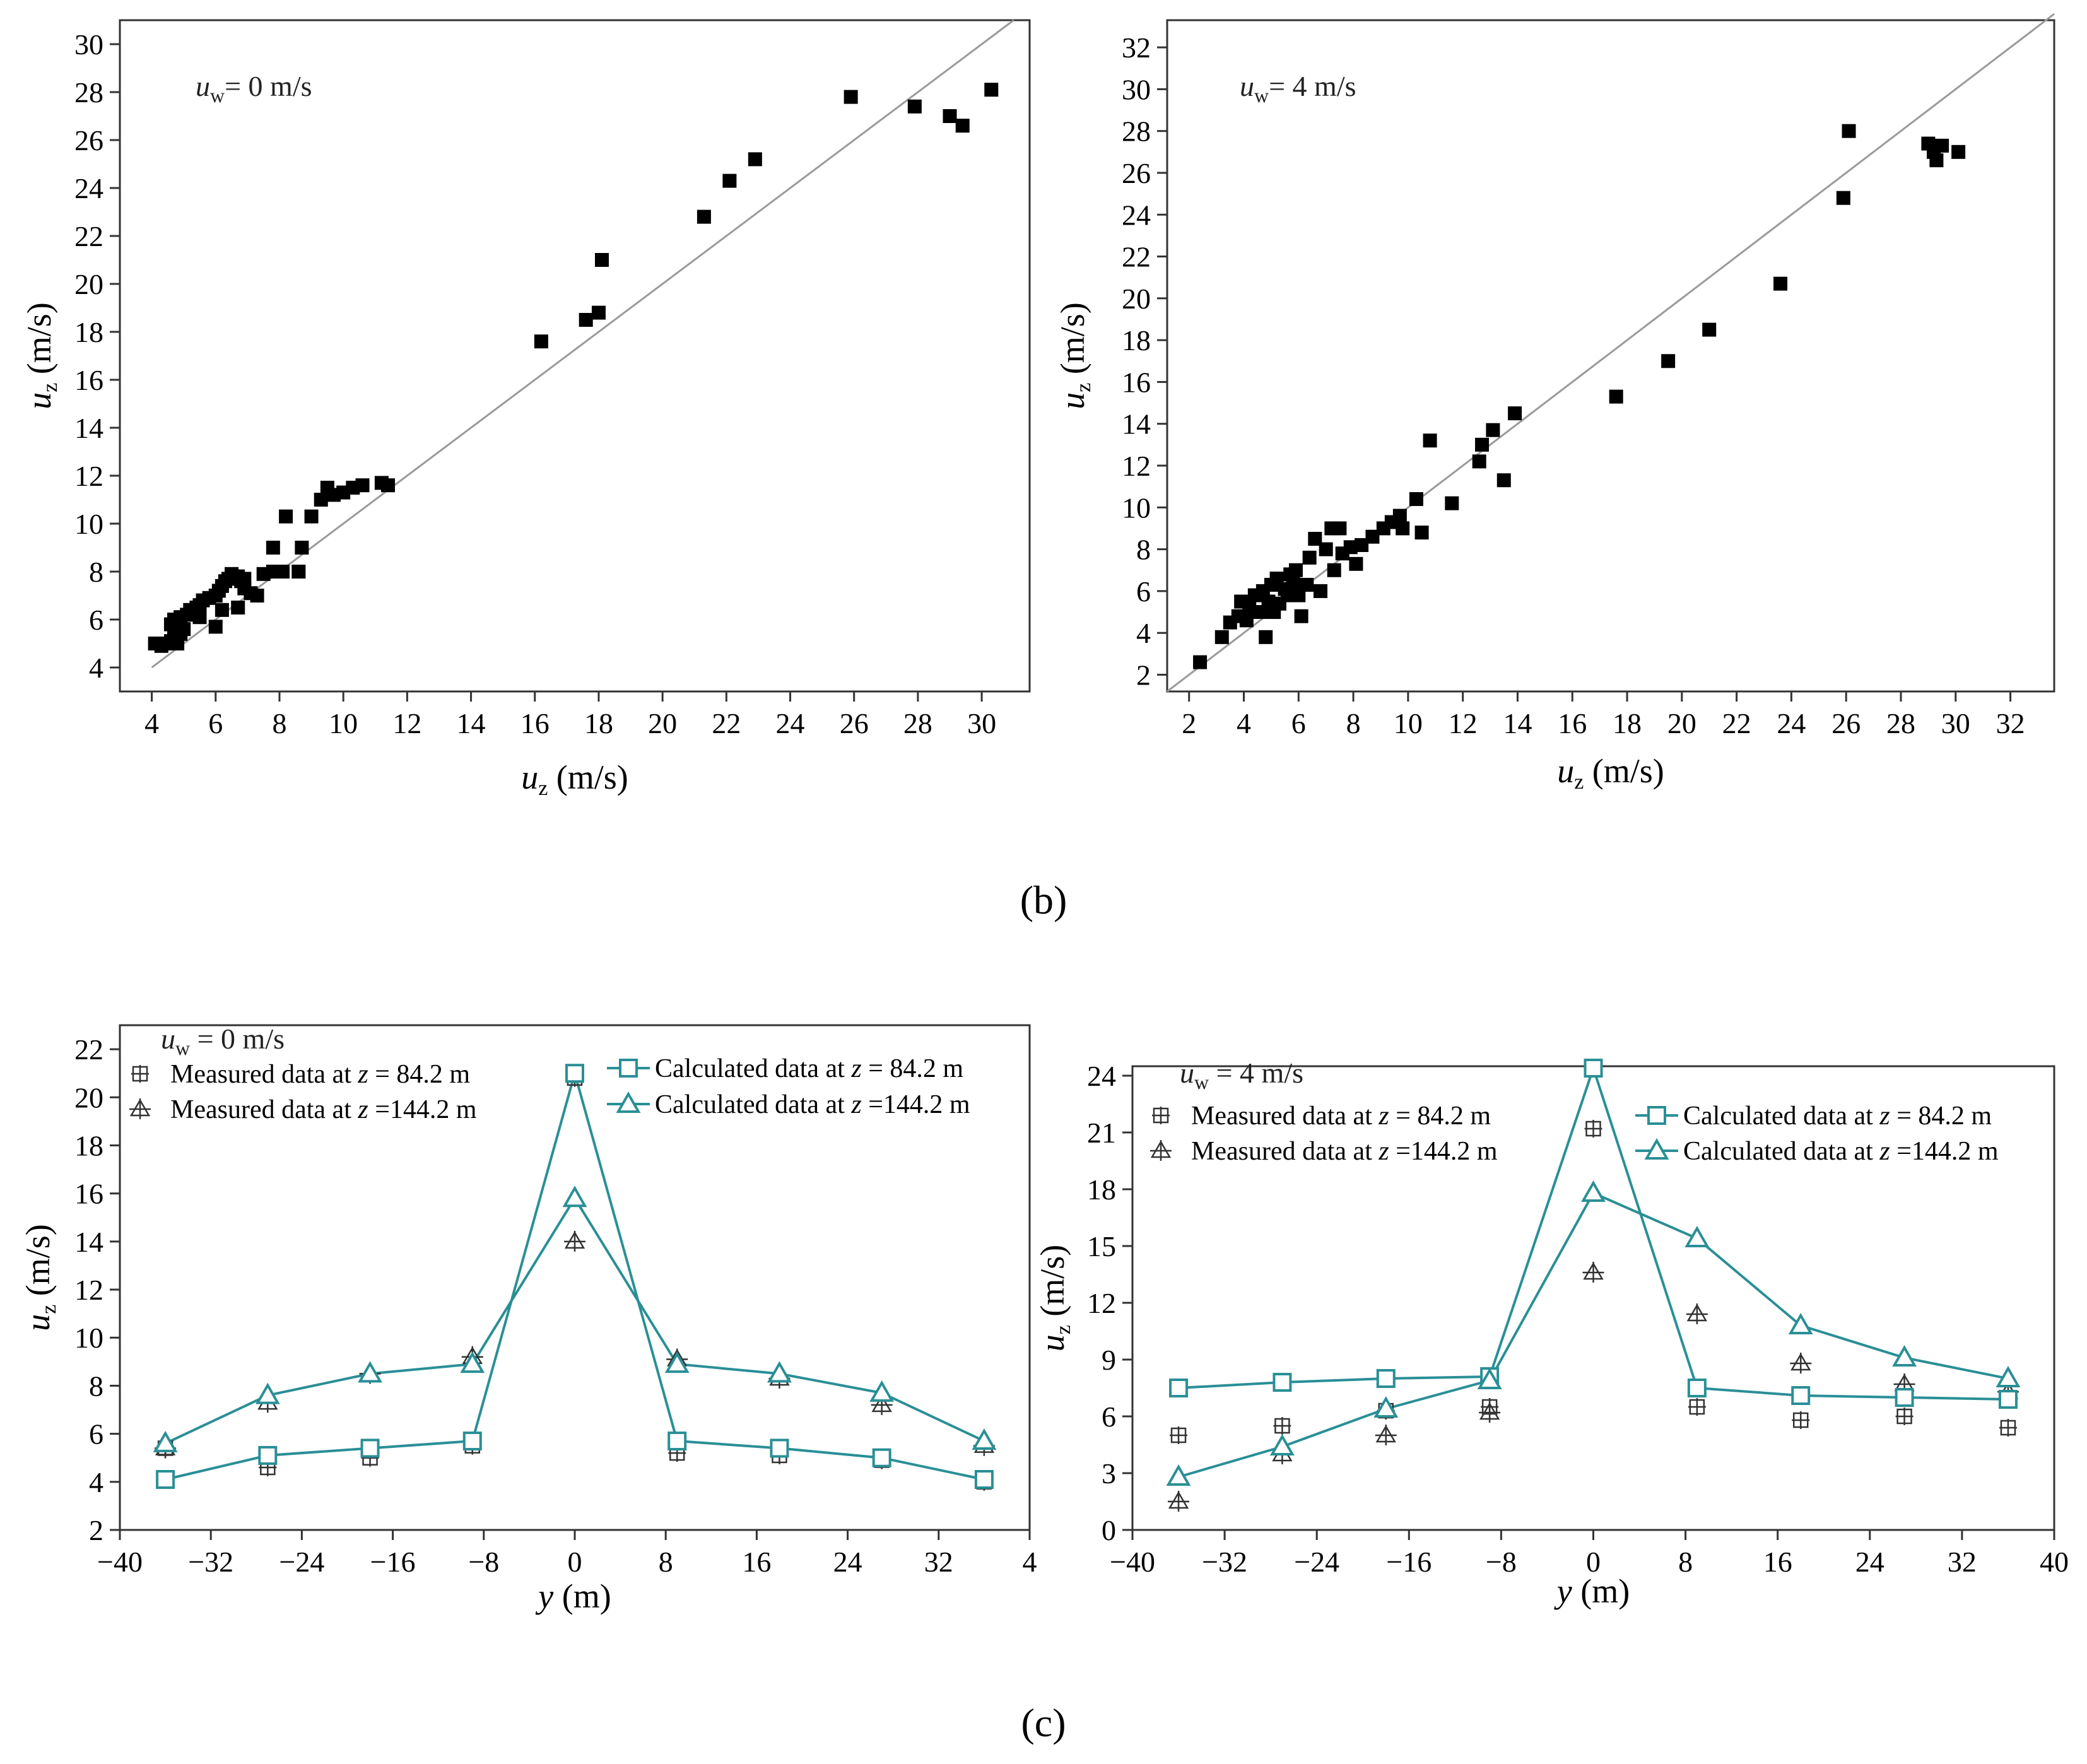 The width and height of the screenshot is (2087, 1764). Describe the element at coordinates (323, 1109) in the screenshot. I see `legend-entry-label: Measured data at z =144.2 m` at that location.